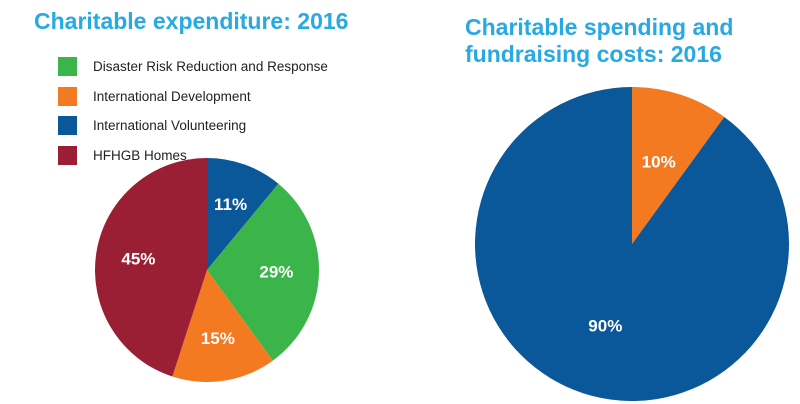  What do you see at coordinates (230, 204) in the screenshot?
I see `pie-slice-label: 11%` at bounding box center [230, 204].